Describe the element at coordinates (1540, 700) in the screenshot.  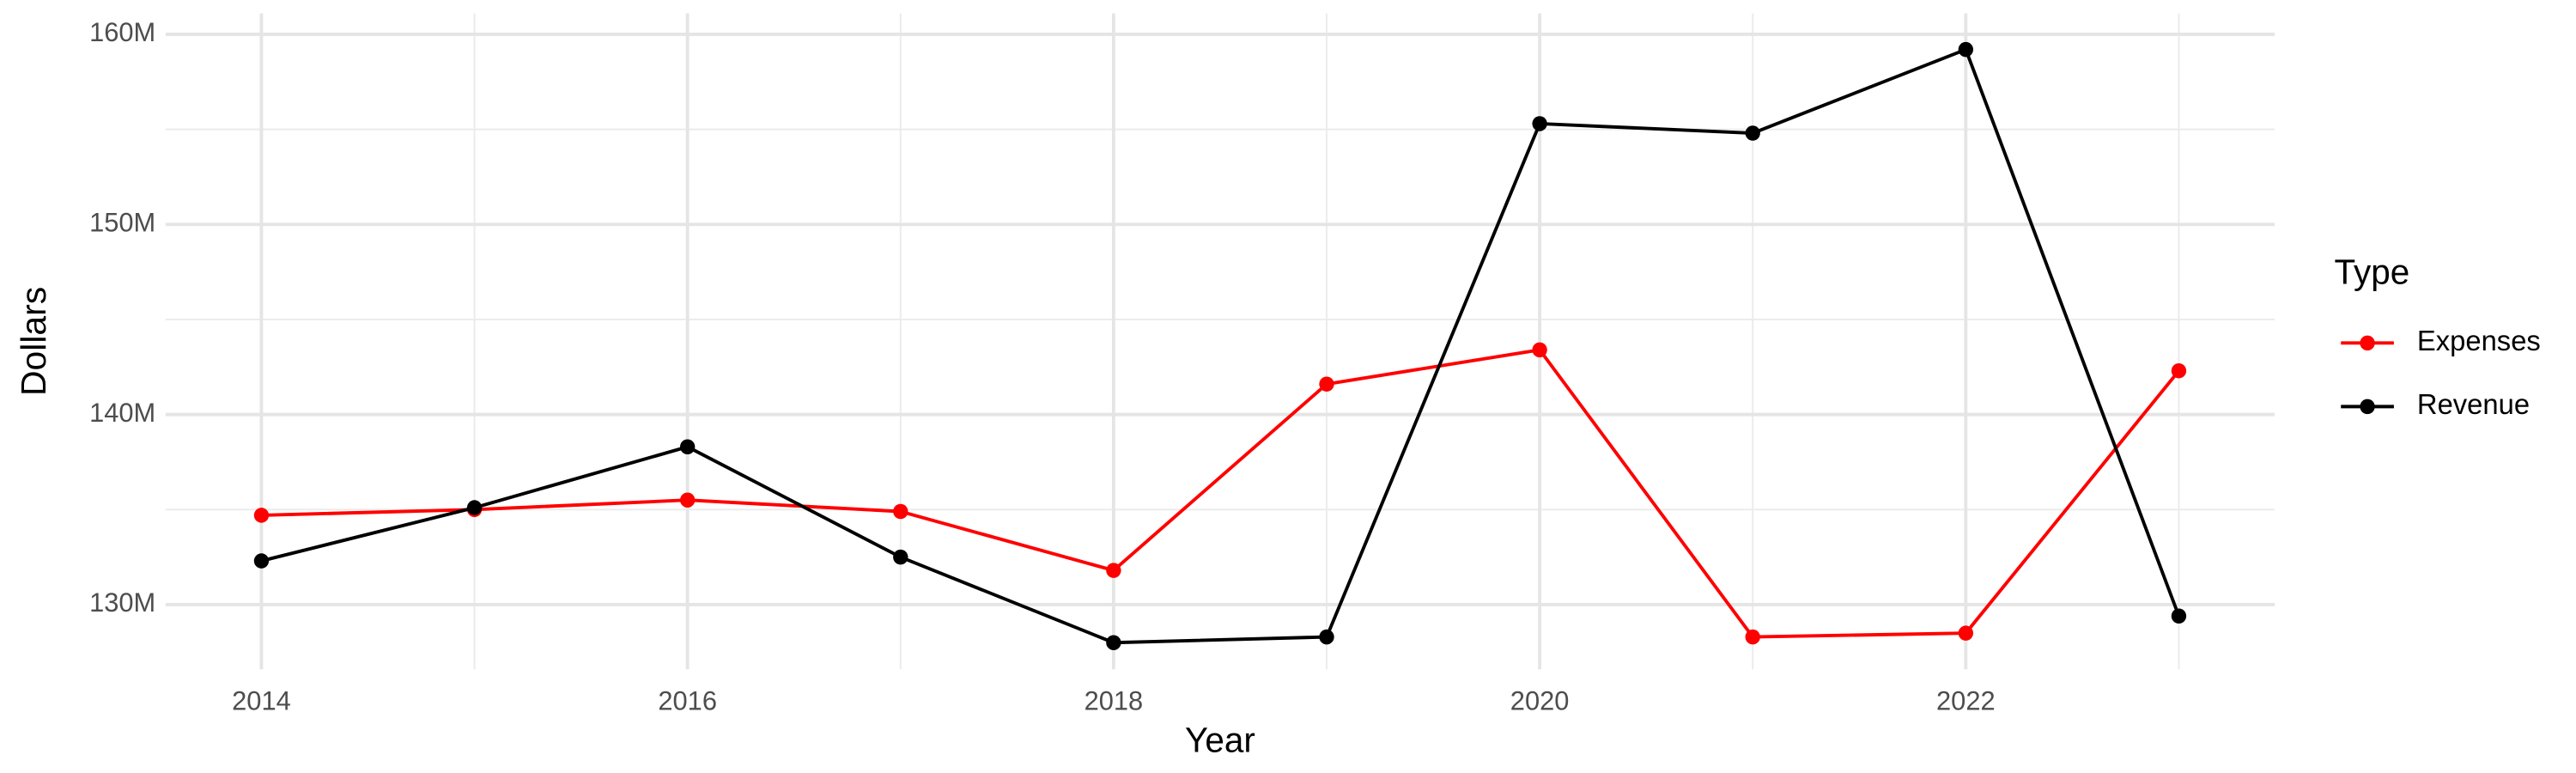
I see `x-tick-label: 2020` at that location.